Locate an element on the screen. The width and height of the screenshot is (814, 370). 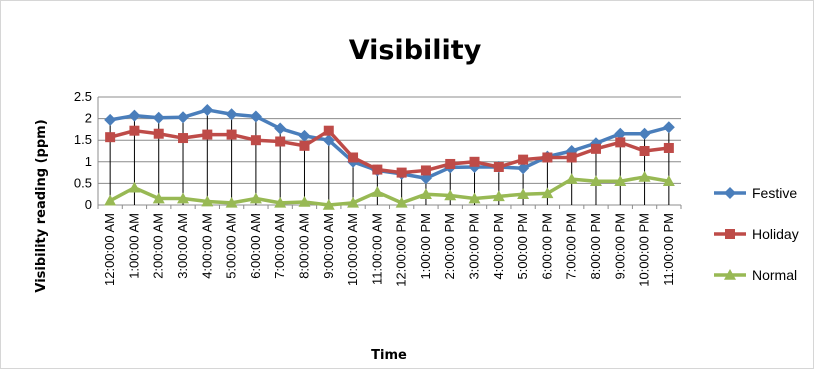
x-tick-label: 4:00:00 PM is located at coordinates (498, 246).